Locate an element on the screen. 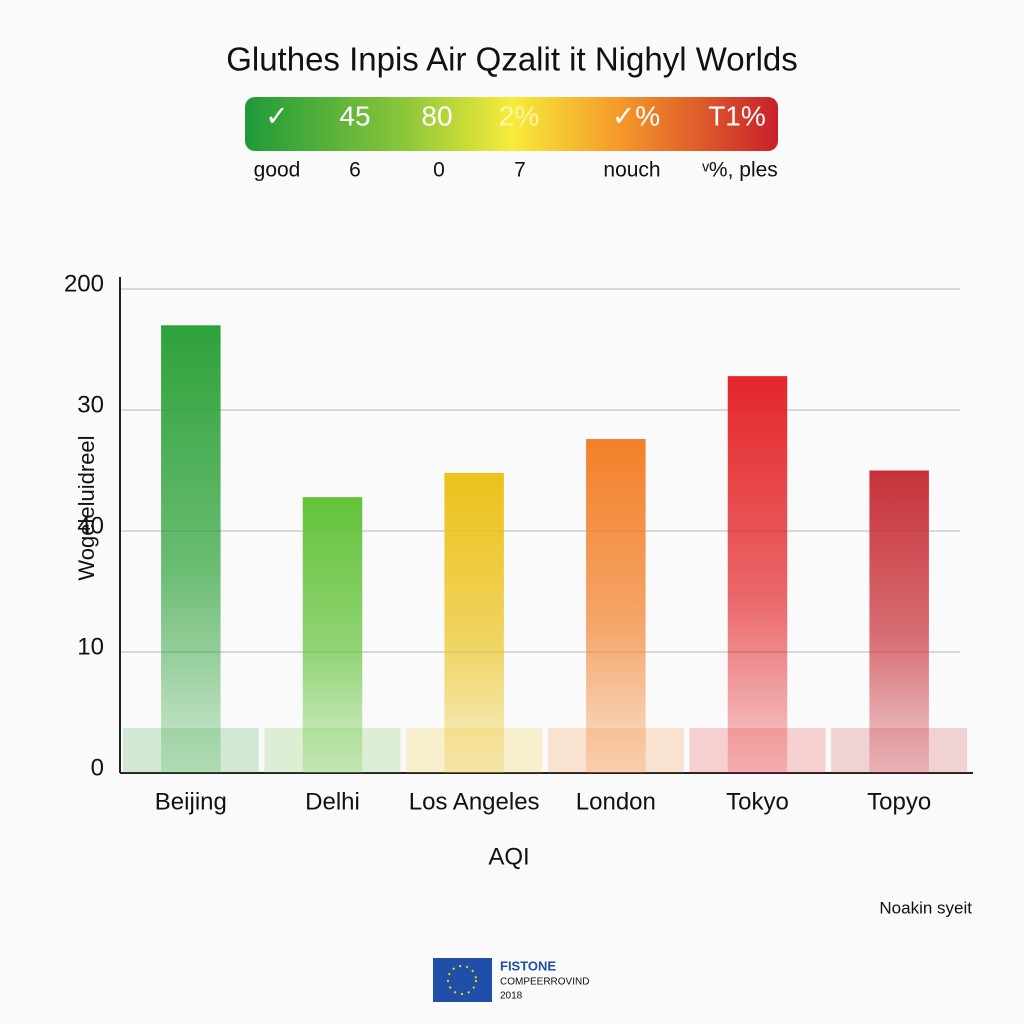 The image size is (1024, 1024). scale-label: ✓ is located at coordinates (276, 115).